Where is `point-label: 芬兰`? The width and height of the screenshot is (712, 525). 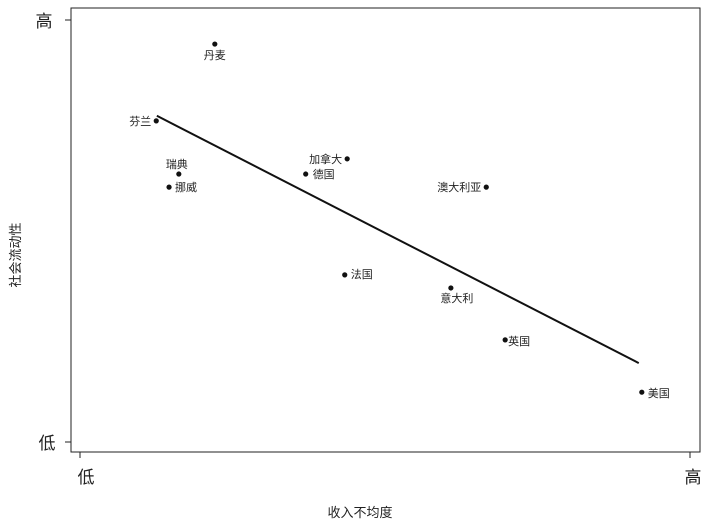
point-label: 芬兰 is located at coordinates (140, 121).